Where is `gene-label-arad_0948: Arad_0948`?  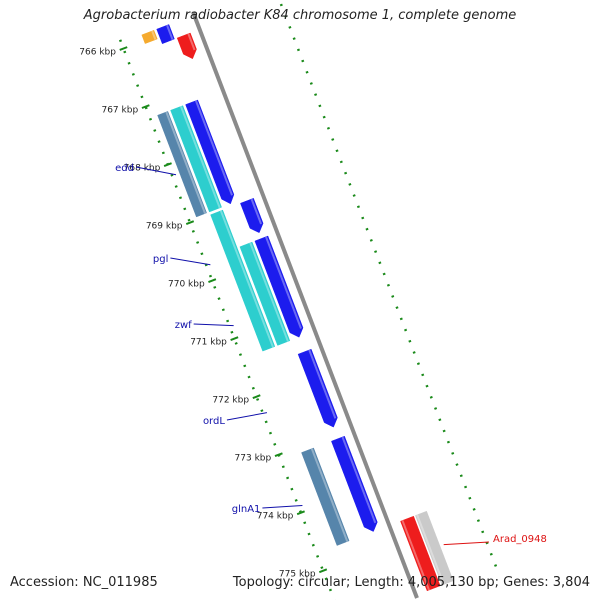
gene-label-arad_0948: Arad_0948 is located at coordinates (520, 539).